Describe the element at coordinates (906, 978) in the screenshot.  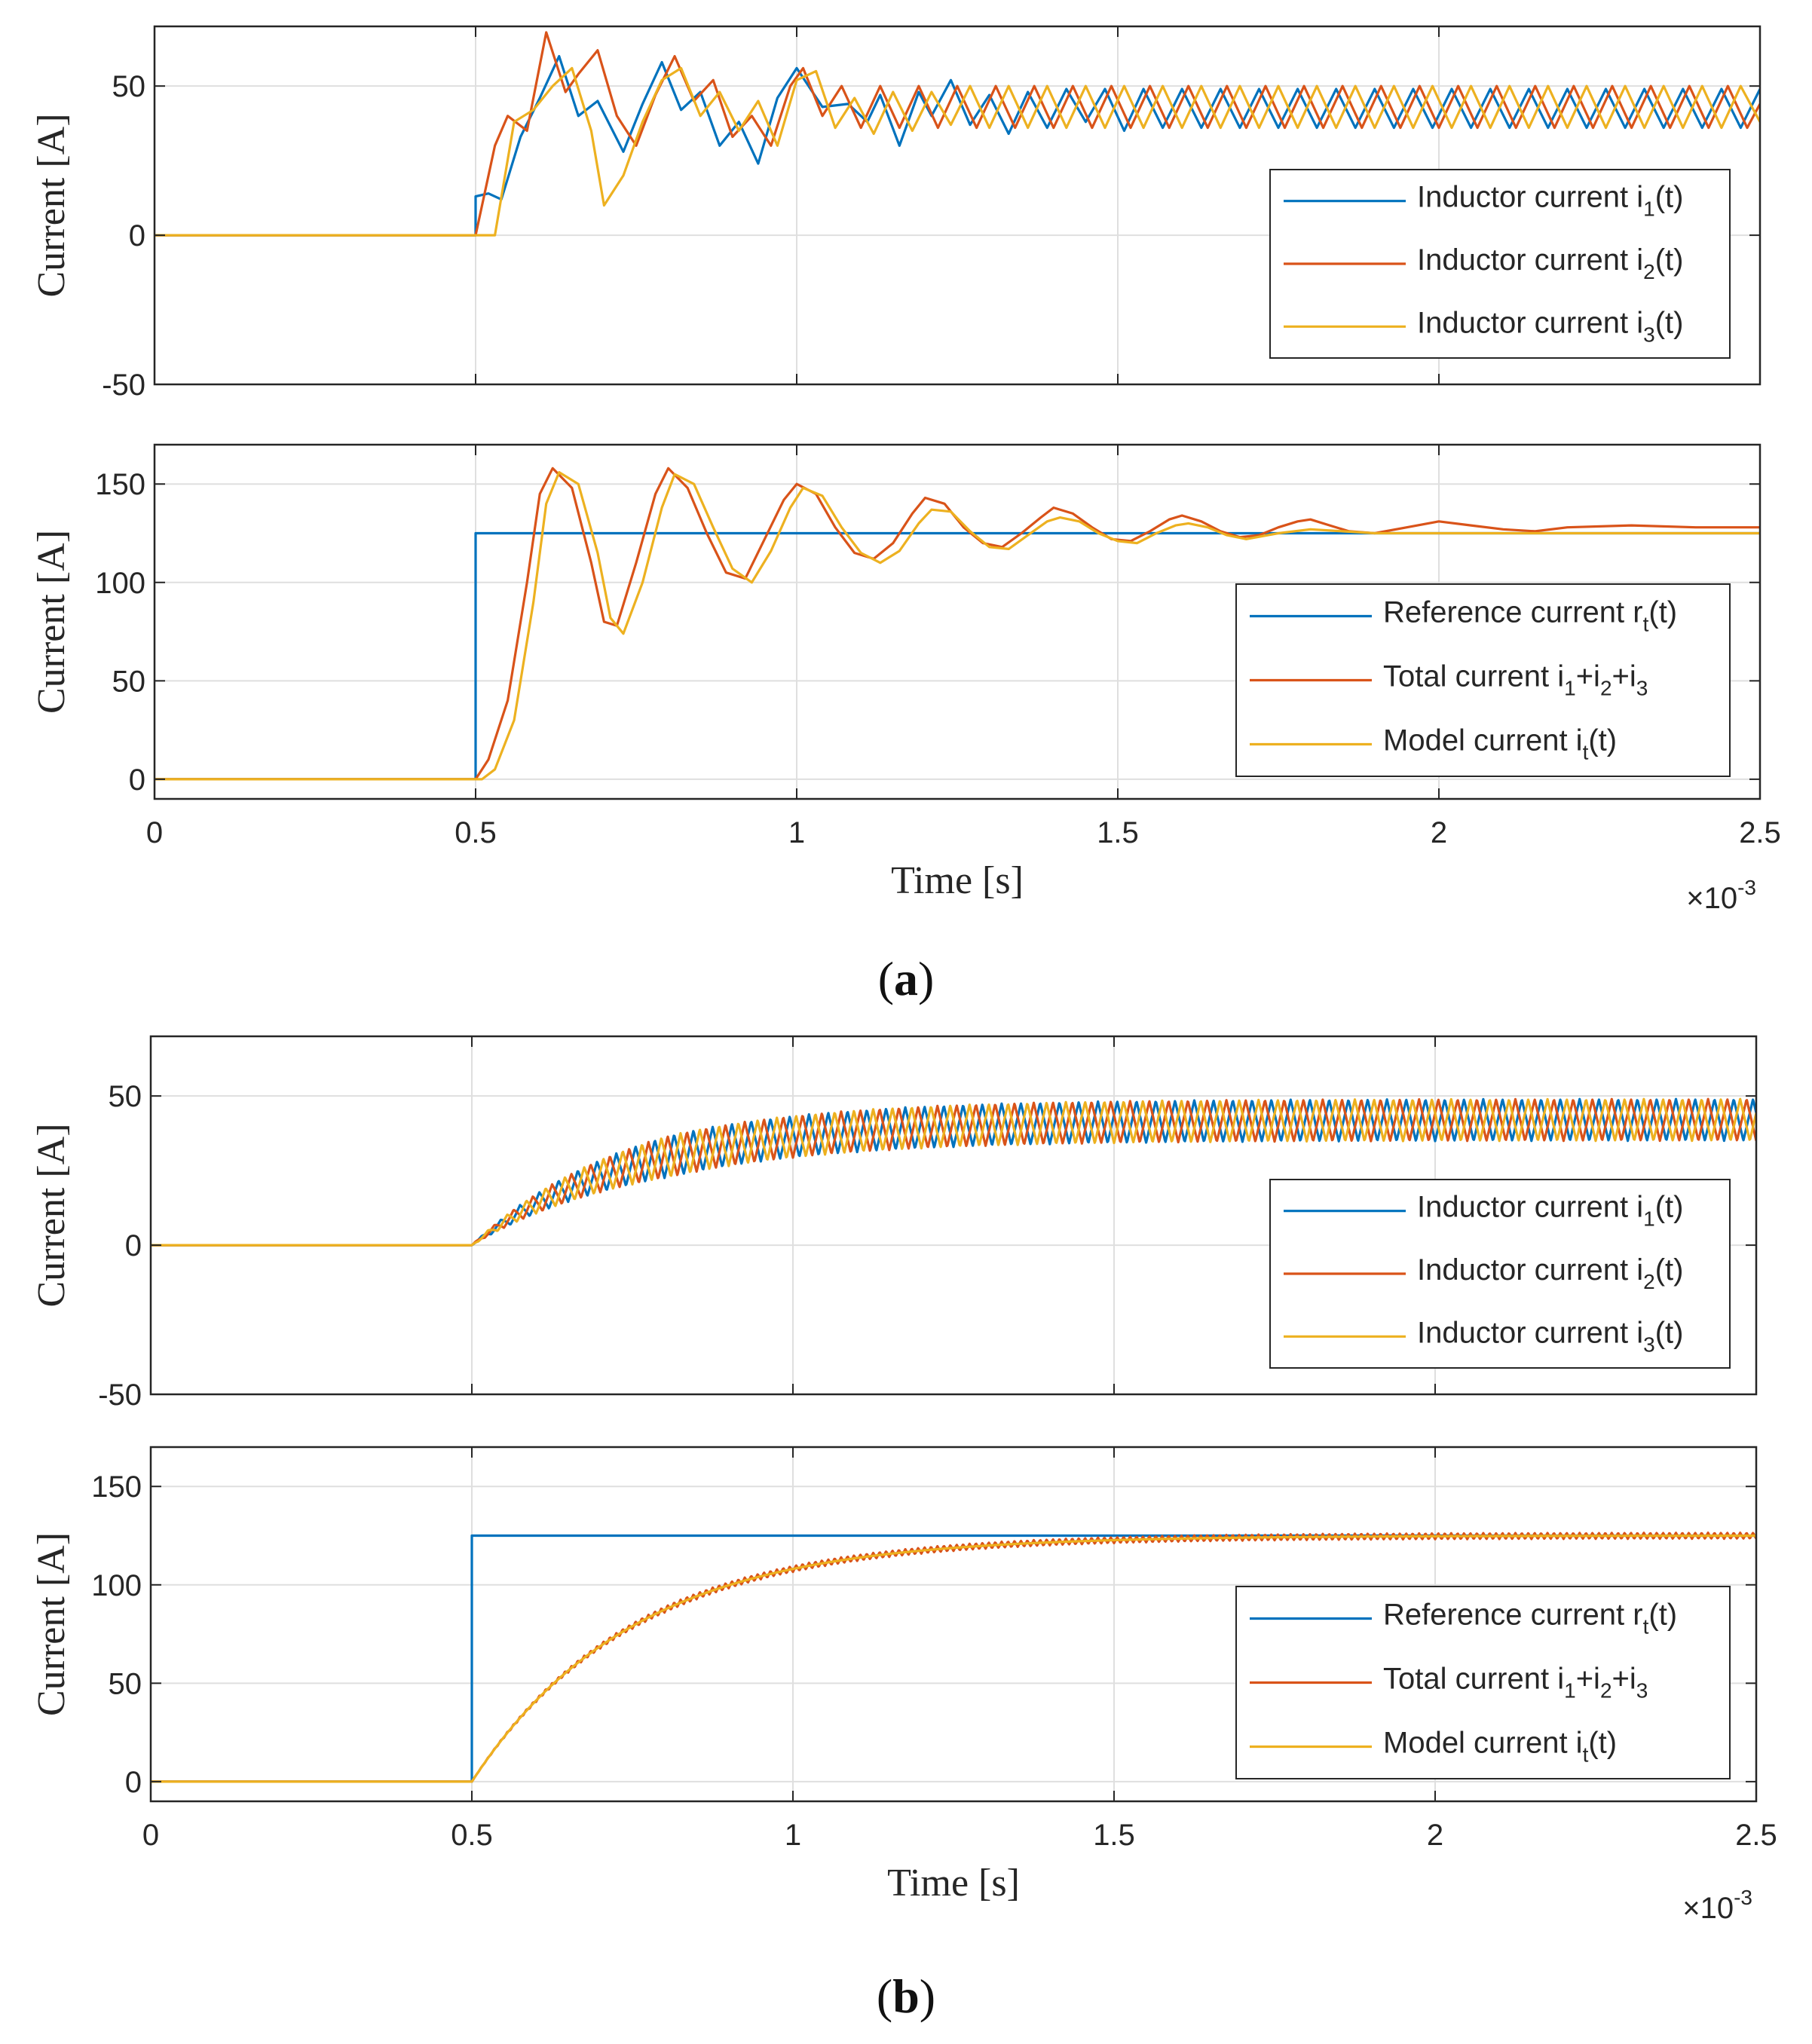
I see `panel-a-label: (a)` at that location.